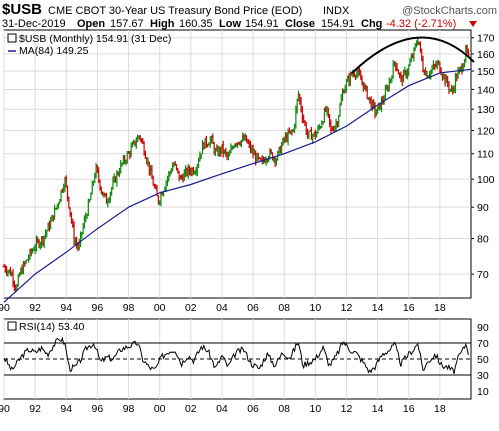 The image size is (499, 431). Describe the element at coordinates (483, 328) in the screenshot. I see `rsi-y-tick-label: 90` at that location.